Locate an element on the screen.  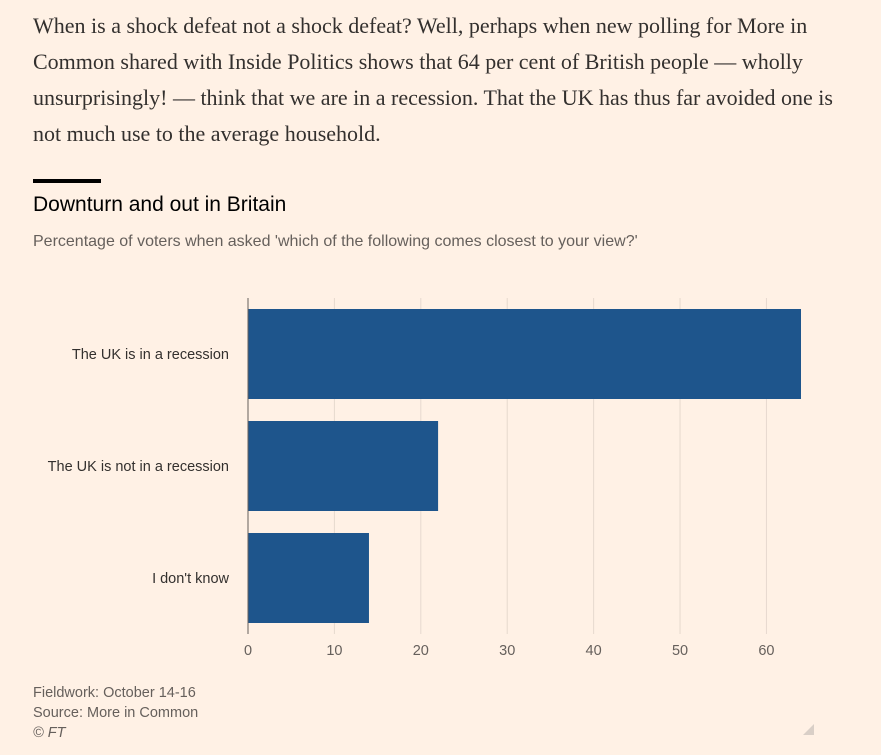
x-tick-label: 10 is located at coordinates (334, 651).